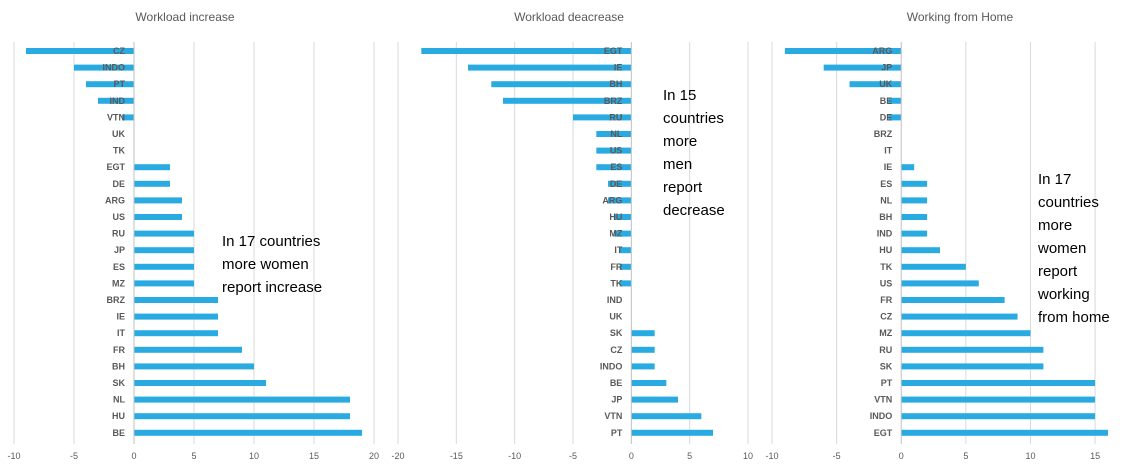 The width and height of the screenshot is (1126, 464). Describe the element at coordinates (569, 17) in the screenshot. I see `chart-title: Workload deacrease` at that location.